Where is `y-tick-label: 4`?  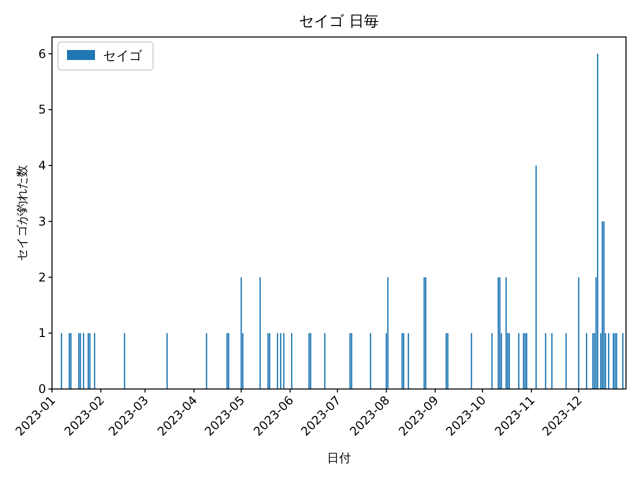
y-tick-label: 4 is located at coordinates (42, 165).